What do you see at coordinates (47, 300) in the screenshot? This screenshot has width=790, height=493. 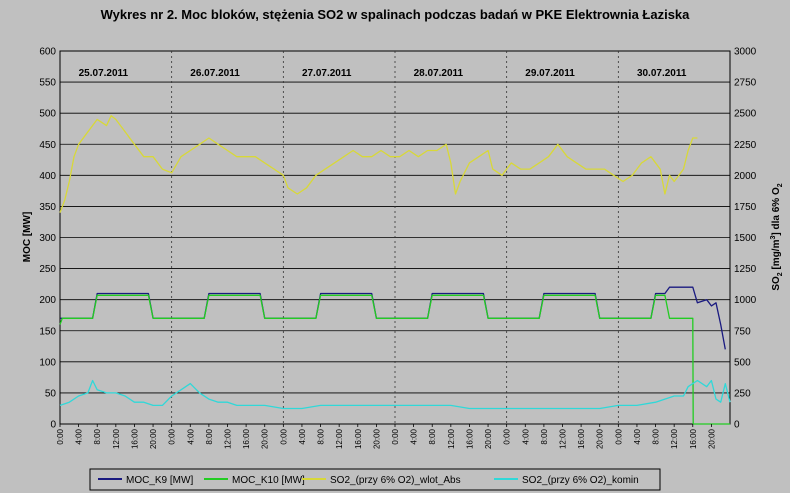 I see `left-tick-label: 200` at bounding box center [47, 300].